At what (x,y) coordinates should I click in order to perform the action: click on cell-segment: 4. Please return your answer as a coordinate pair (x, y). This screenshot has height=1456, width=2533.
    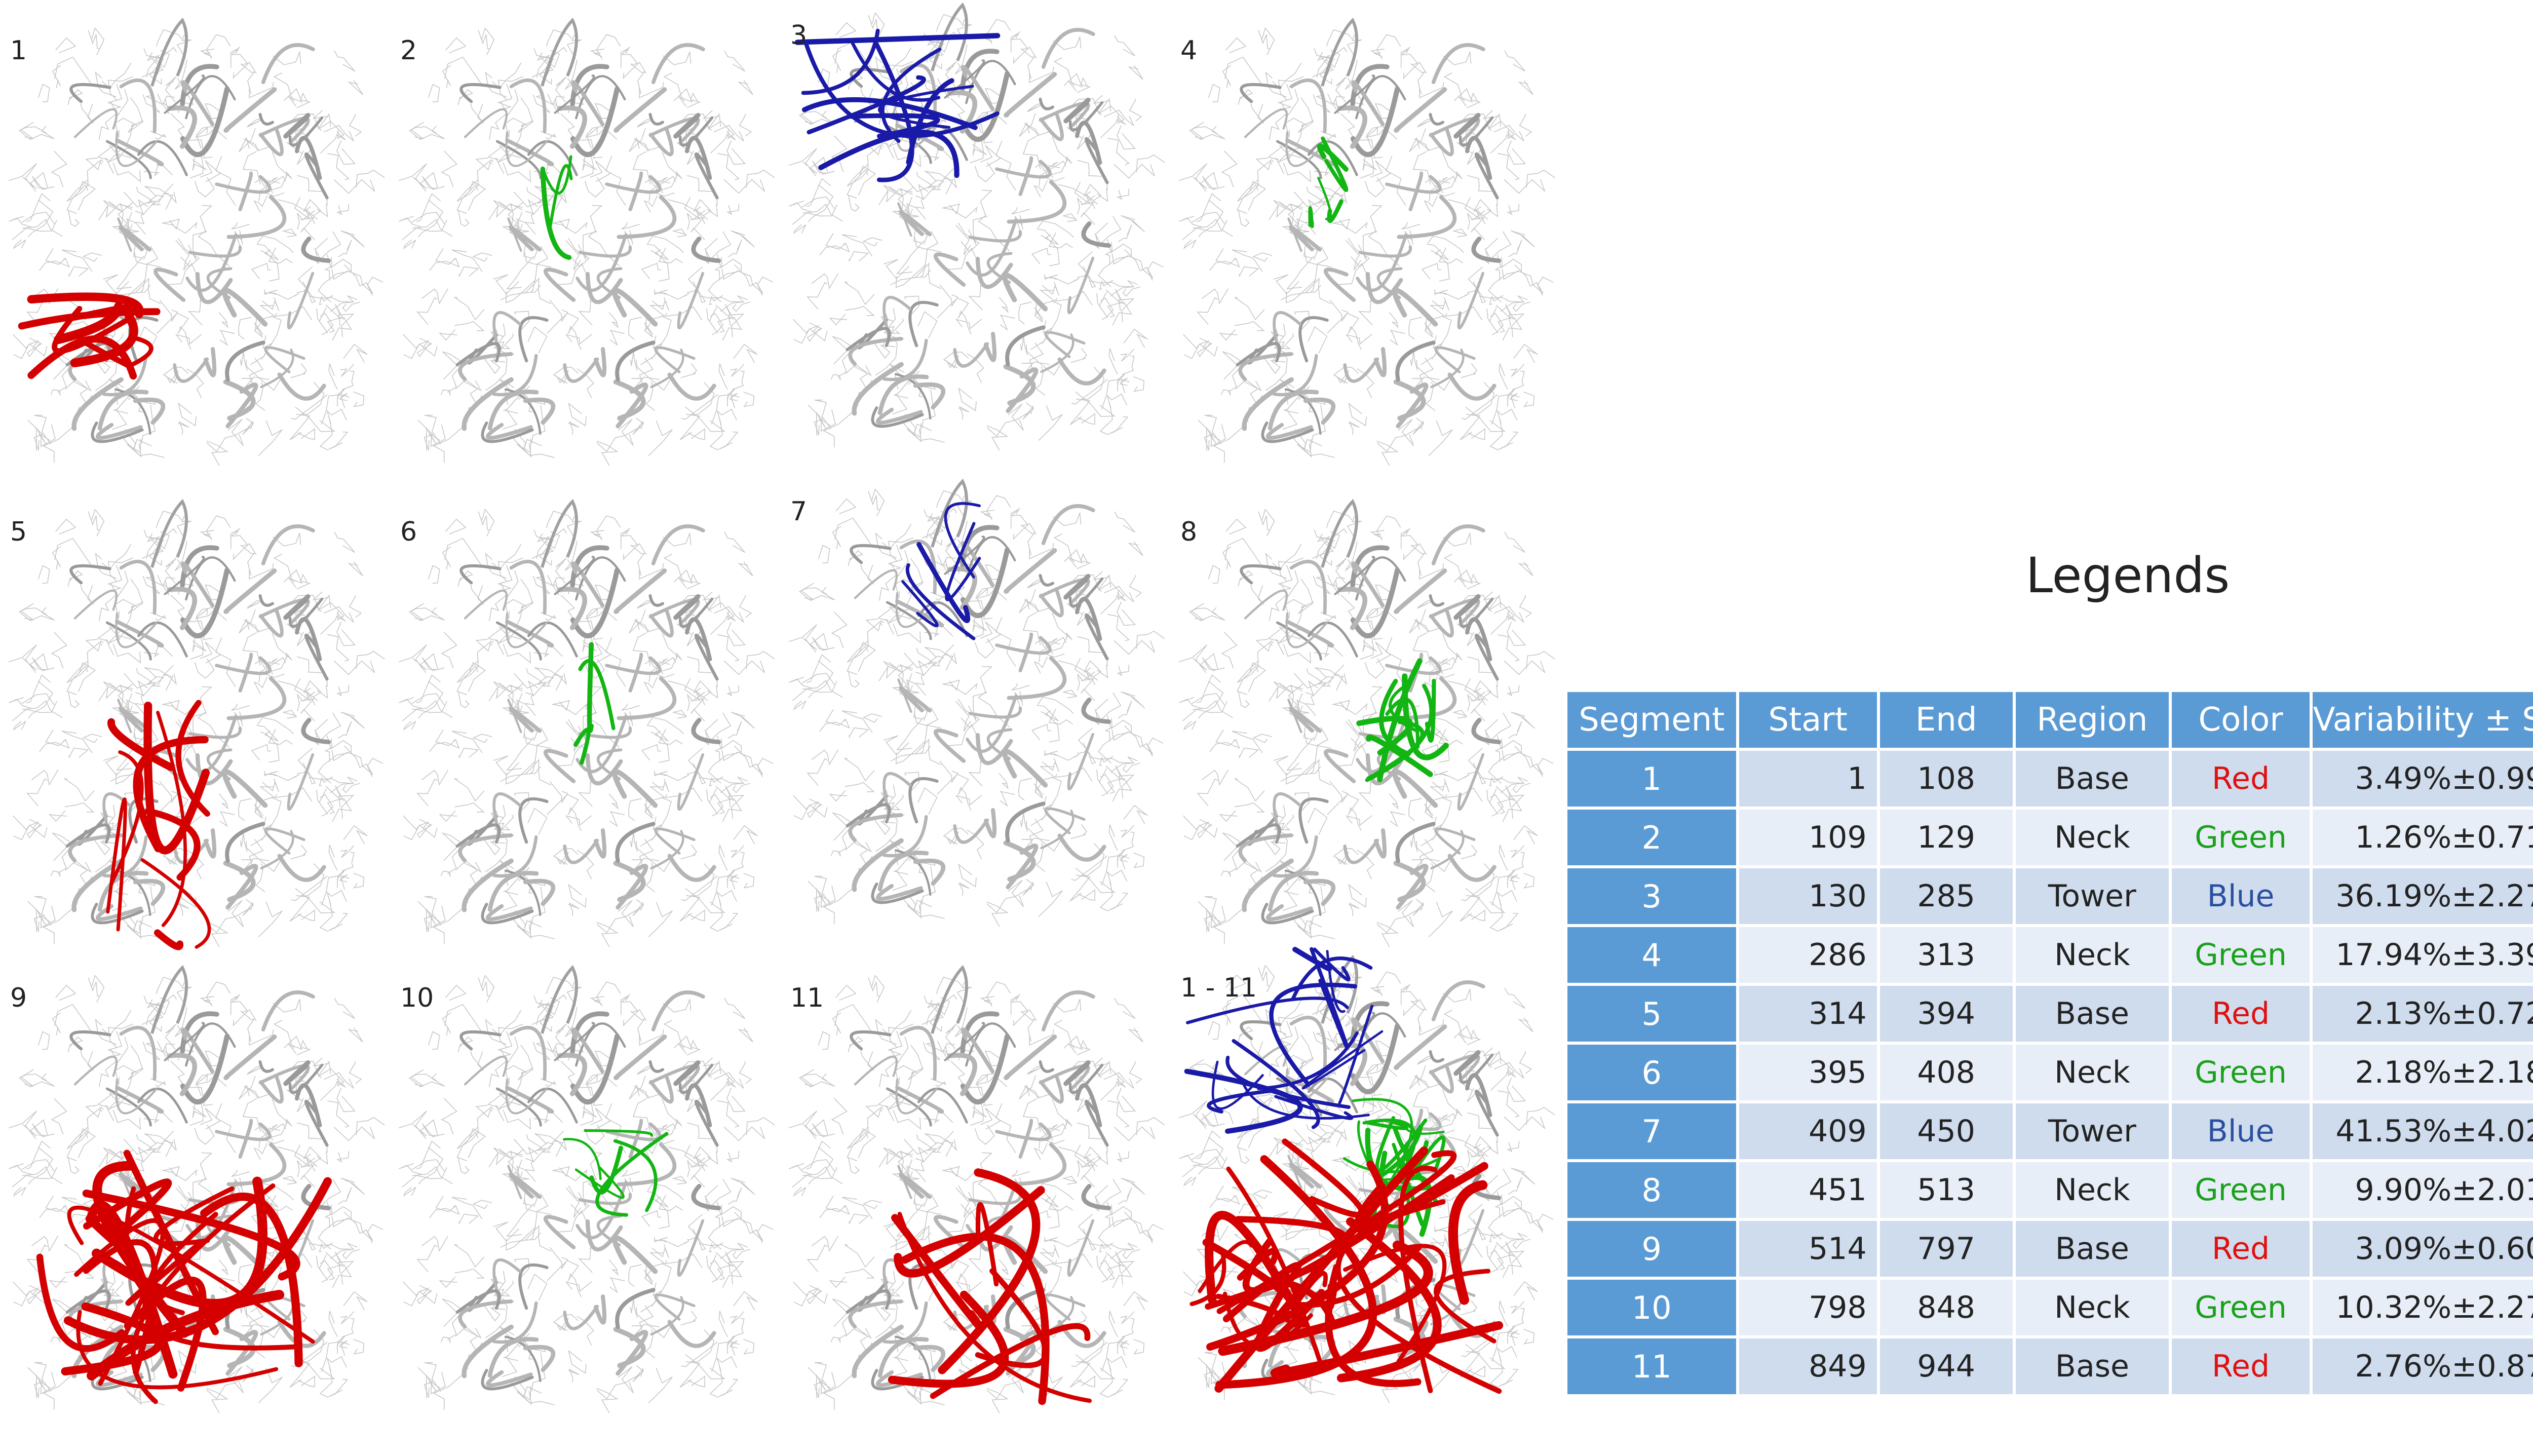
    Looking at the image, I should click on (1652, 955).